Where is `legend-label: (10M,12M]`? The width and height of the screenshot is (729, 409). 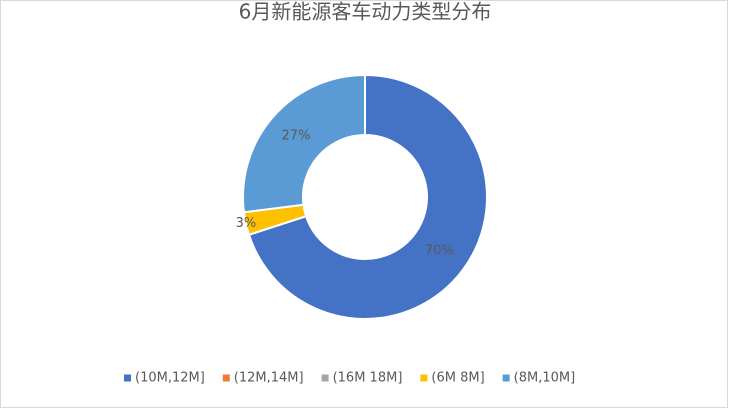 legend-label: (10M,12M] is located at coordinates (170, 378).